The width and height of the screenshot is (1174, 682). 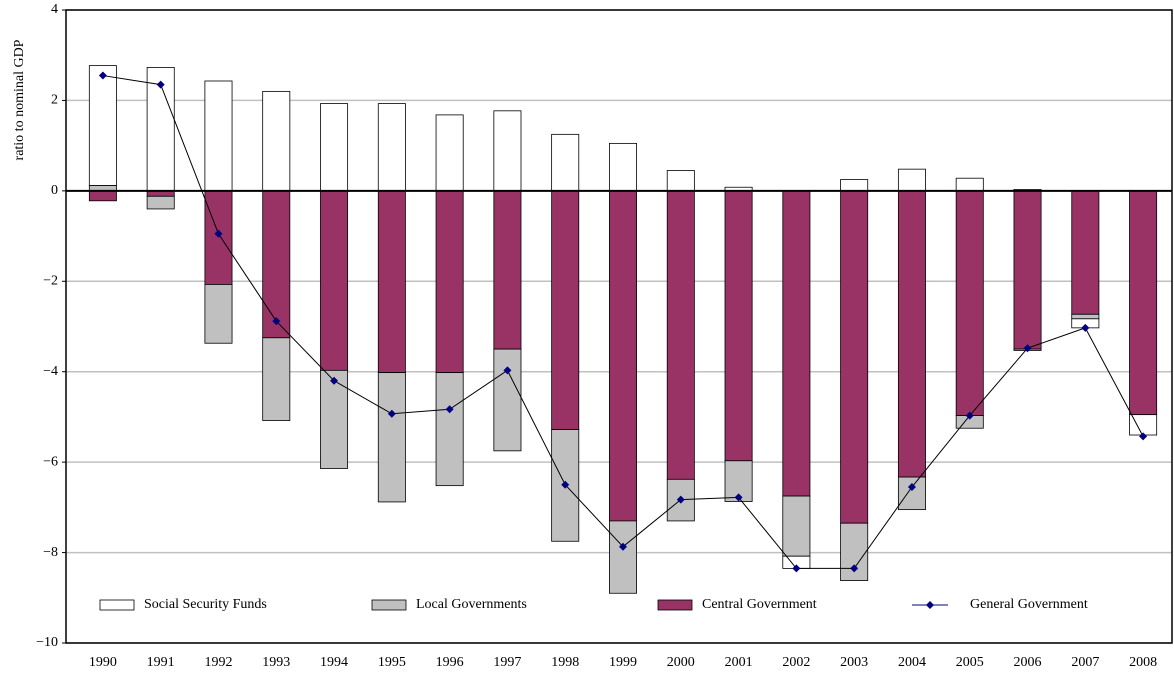 What do you see at coordinates (54, 100) in the screenshot?
I see `y-tick-label: 2` at bounding box center [54, 100].